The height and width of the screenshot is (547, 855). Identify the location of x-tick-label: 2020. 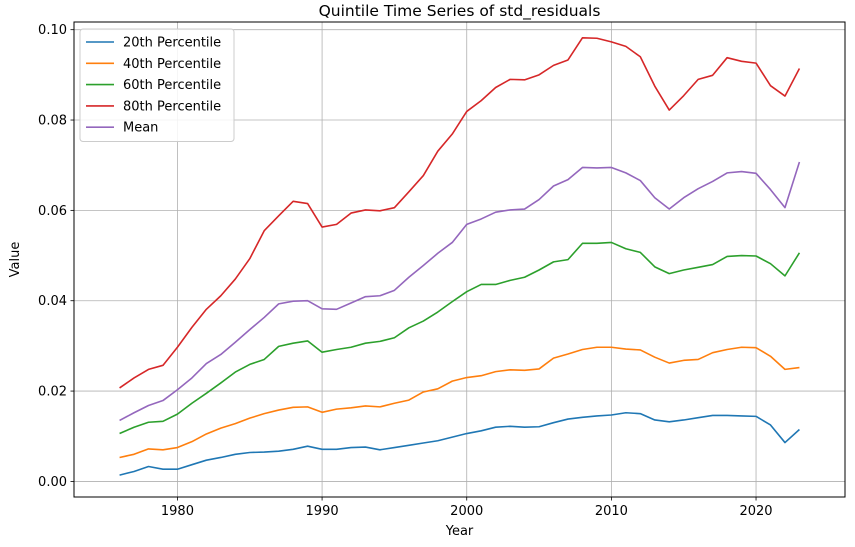
(755, 511).